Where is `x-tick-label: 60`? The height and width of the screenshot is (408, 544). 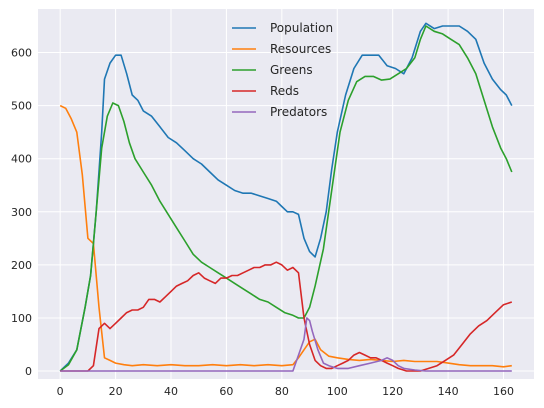
x-tick-label: 60 is located at coordinates (226, 391).